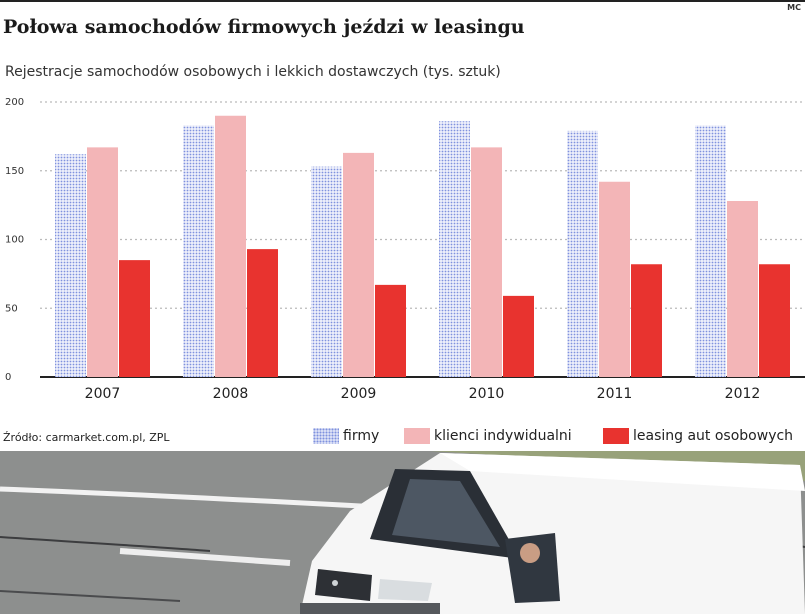 The image size is (805, 614). I want to click on legend-swatch-firmy, so click(326, 436).